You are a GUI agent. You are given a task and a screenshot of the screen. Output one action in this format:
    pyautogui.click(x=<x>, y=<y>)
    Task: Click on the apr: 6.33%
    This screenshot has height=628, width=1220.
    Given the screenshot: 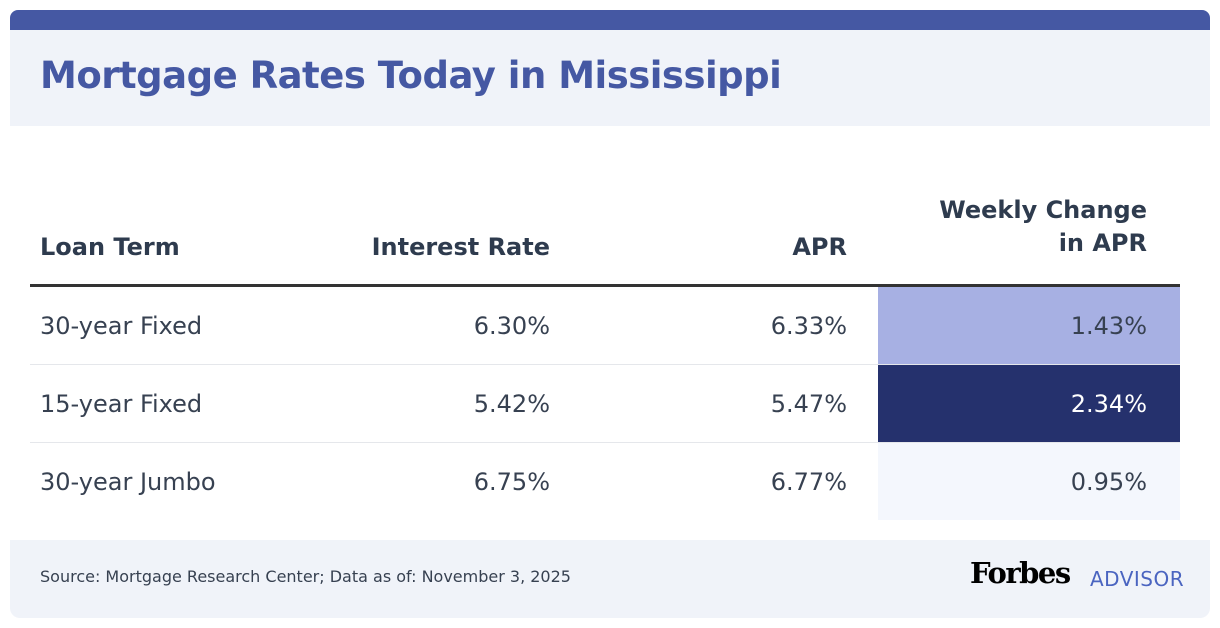 What is the action you would take?
    pyautogui.click(x=808, y=326)
    